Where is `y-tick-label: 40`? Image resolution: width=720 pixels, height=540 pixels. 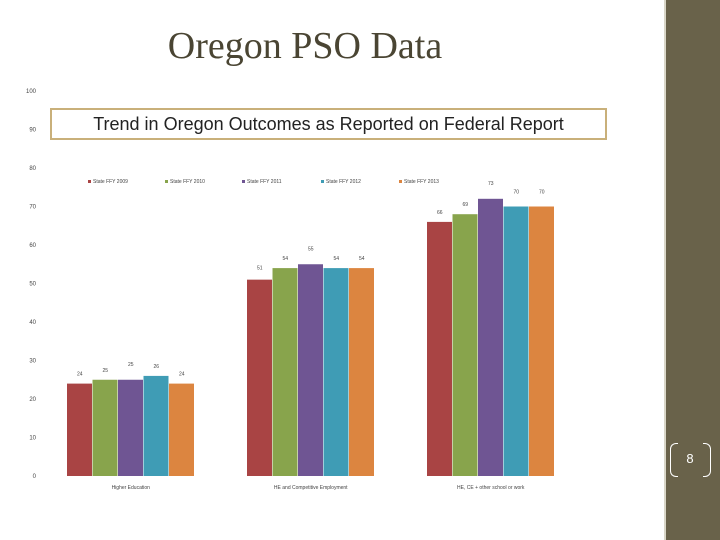 y-tick-label: 40 is located at coordinates (32, 323).